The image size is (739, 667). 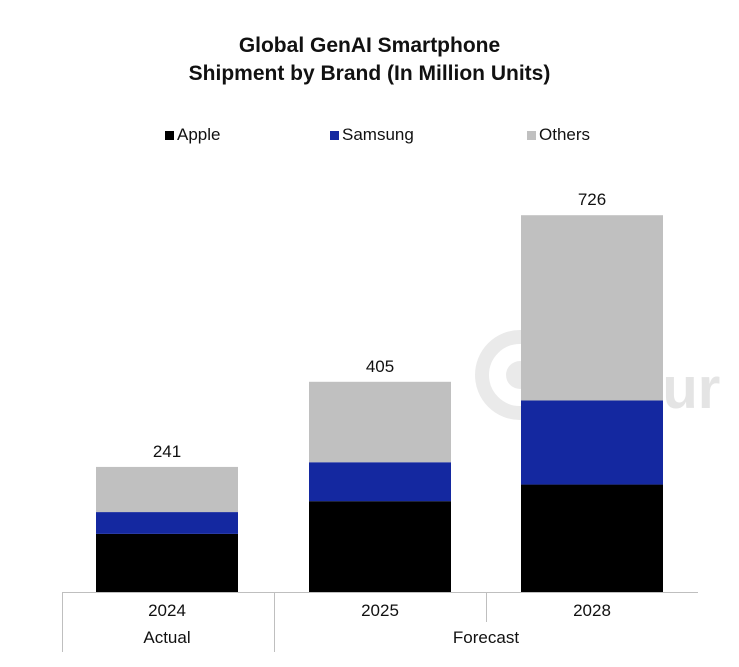 I want to click on legend-item-samsung: Samsung, so click(x=372, y=135).